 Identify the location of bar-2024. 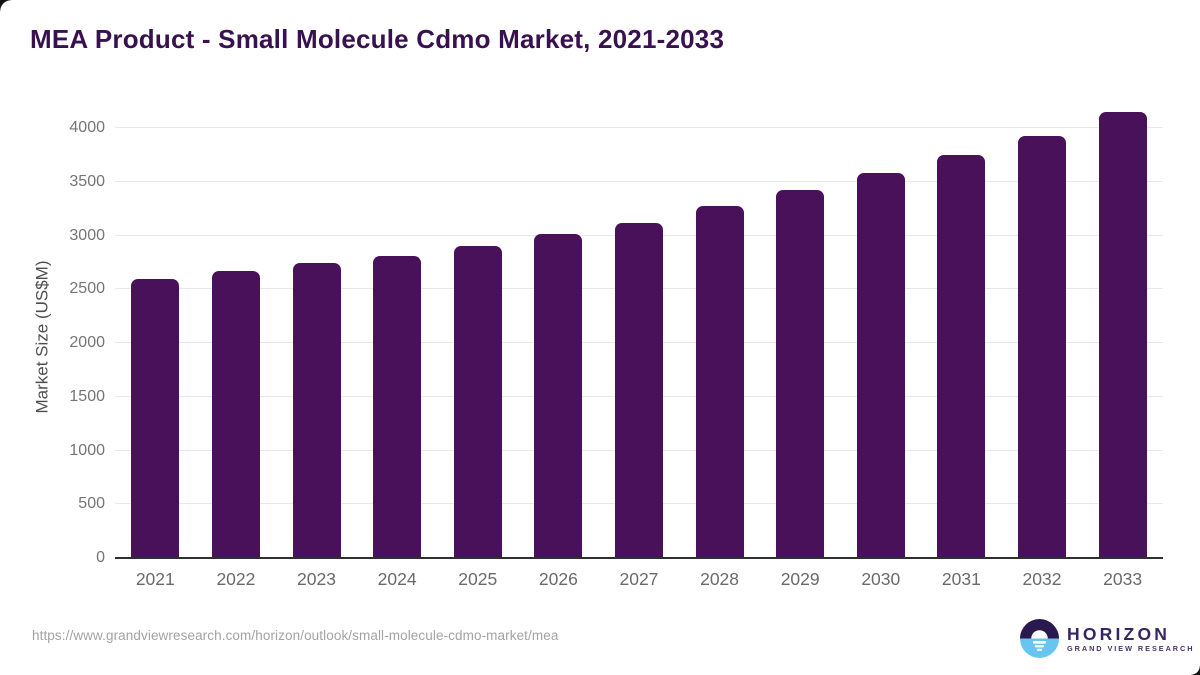
(397, 406).